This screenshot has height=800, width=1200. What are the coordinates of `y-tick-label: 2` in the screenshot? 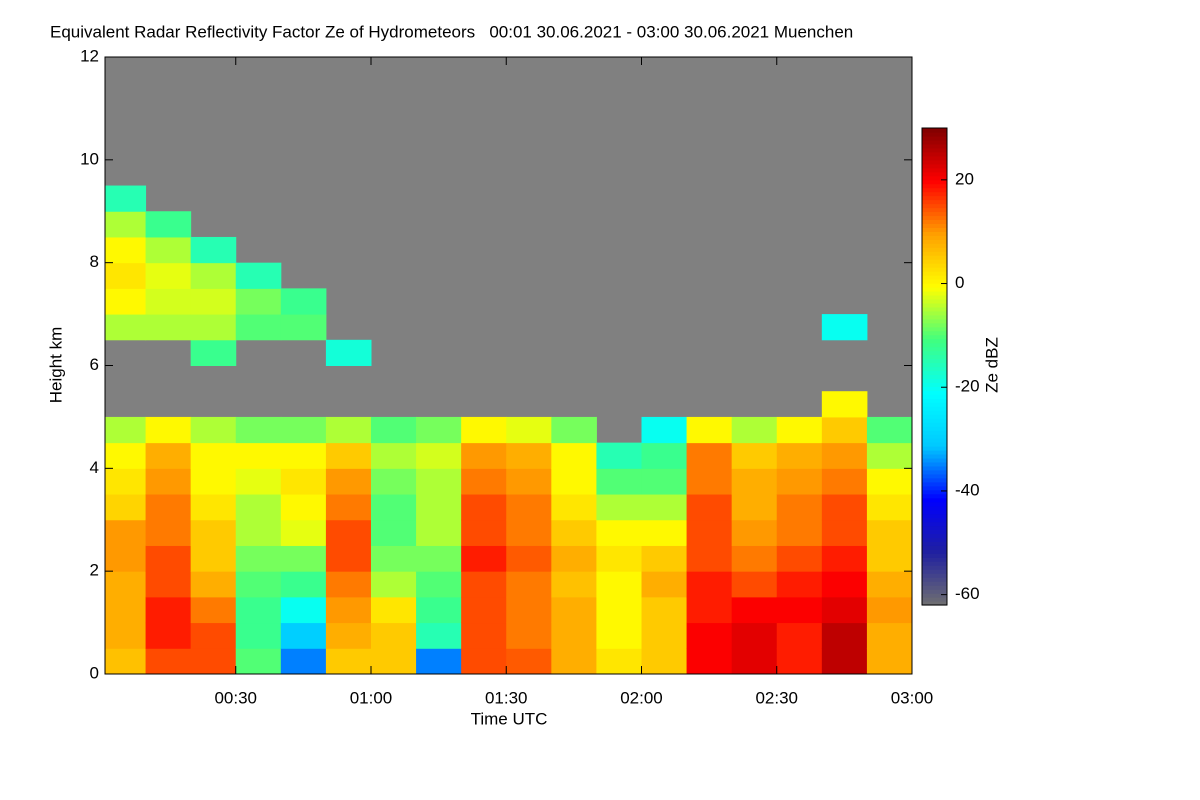 It's located at (94, 570).